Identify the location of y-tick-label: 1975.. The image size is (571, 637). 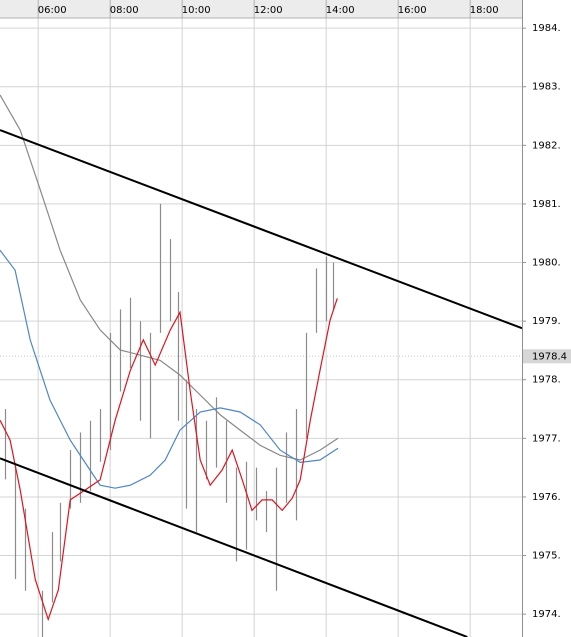
(546, 556).